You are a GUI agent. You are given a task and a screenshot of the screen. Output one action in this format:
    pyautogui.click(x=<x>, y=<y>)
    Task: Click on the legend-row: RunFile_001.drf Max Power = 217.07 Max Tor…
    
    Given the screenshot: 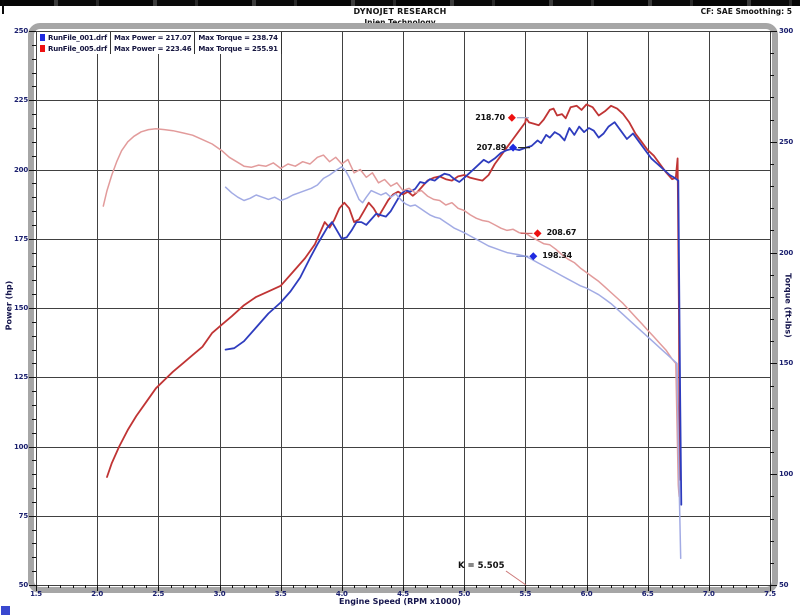 What is the action you would take?
    pyautogui.click(x=159, y=37)
    